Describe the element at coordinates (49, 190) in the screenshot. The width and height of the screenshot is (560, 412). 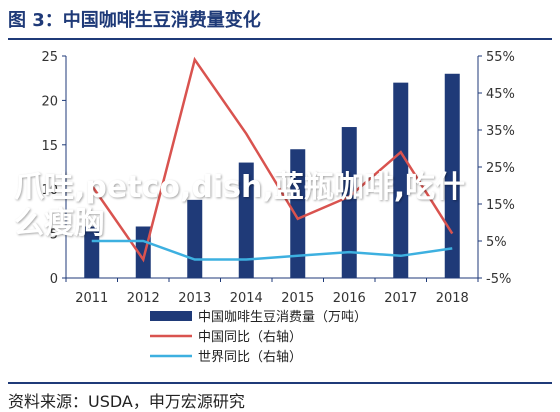
I see `left-tick-label: 10` at that location.